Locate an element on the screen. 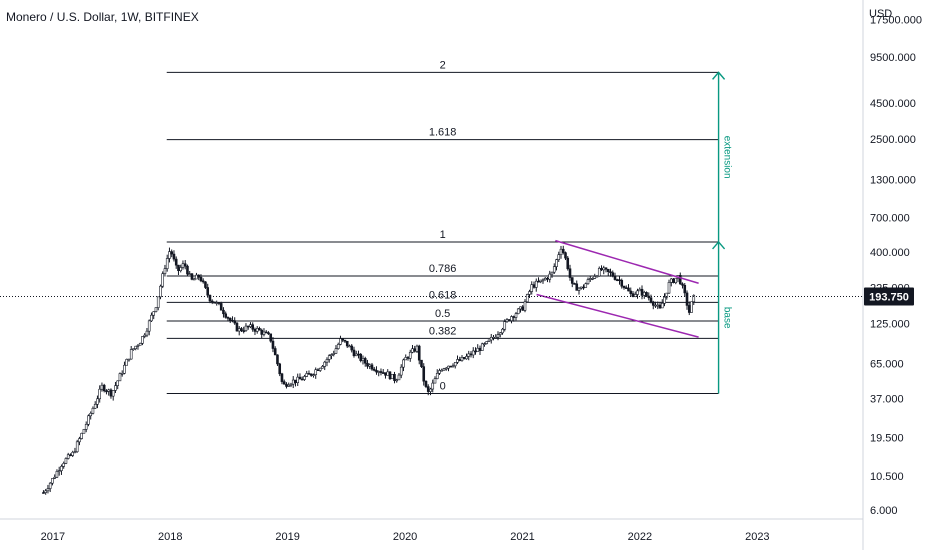  price-tick-label: 4500.000 is located at coordinates (893, 104).